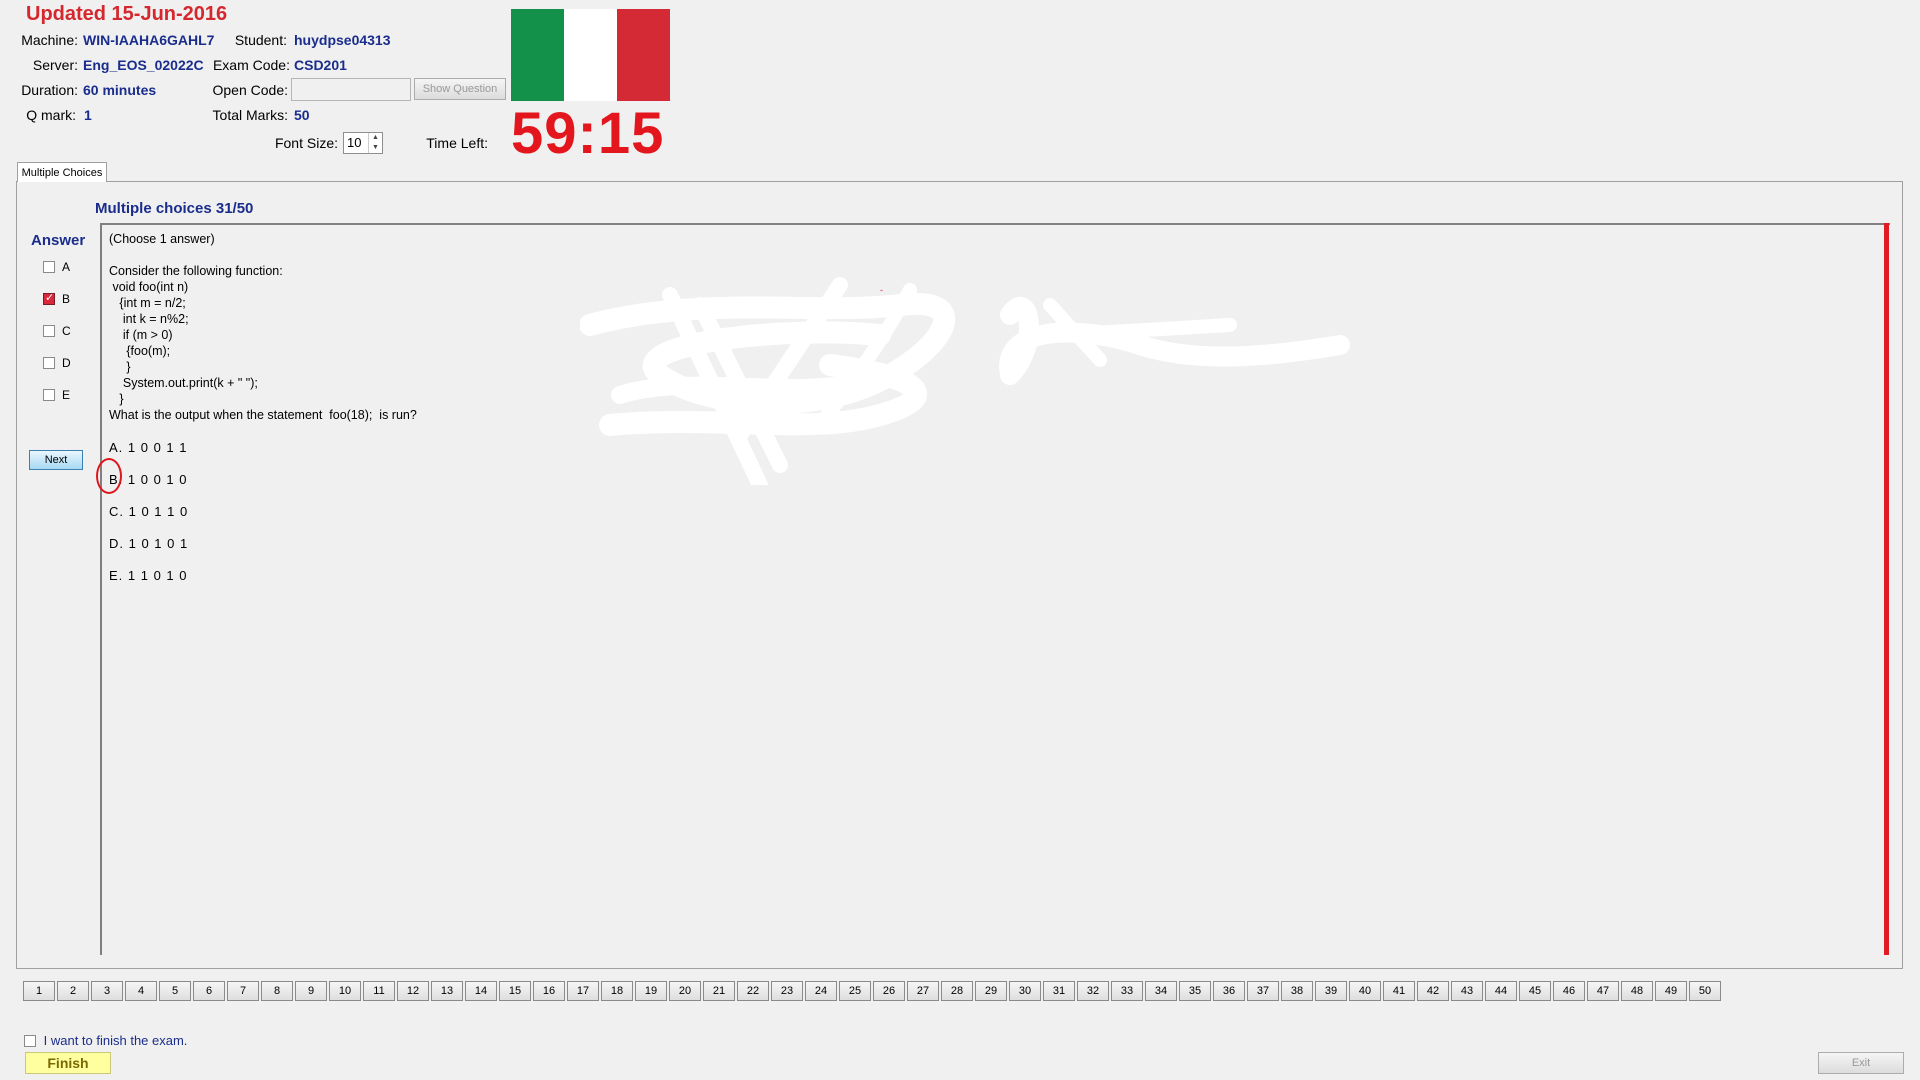 The height and width of the screenshot is (1080, 1920). I want to click on timer: 59:15, so click(588, 133).